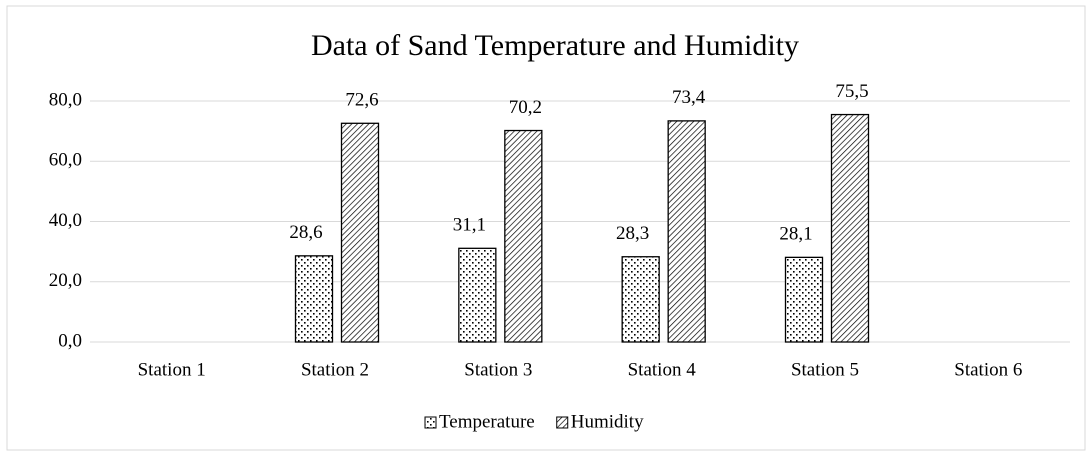 The height and width of the screenshot is (452, 1088). I want to click on y-tick-label: 0,0, so click(70, 340).